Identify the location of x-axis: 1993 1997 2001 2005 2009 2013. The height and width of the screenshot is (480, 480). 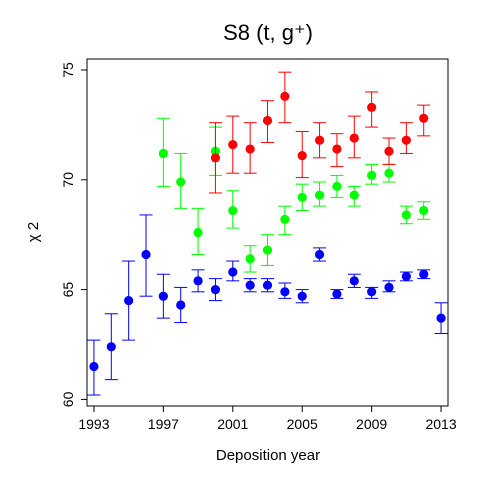
(267, 419).